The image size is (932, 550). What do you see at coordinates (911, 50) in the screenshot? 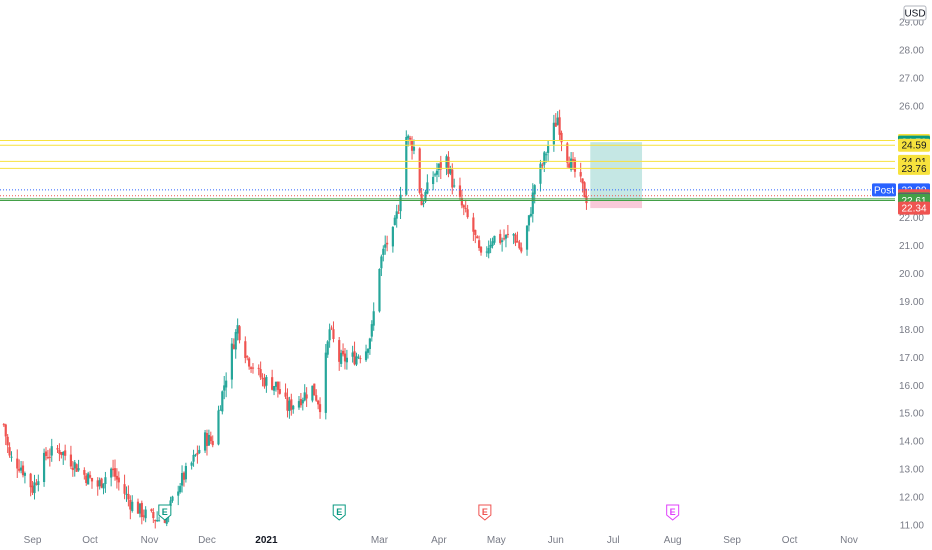
I see `y-tick-label: 28.00` at bounding box center [911, 50].